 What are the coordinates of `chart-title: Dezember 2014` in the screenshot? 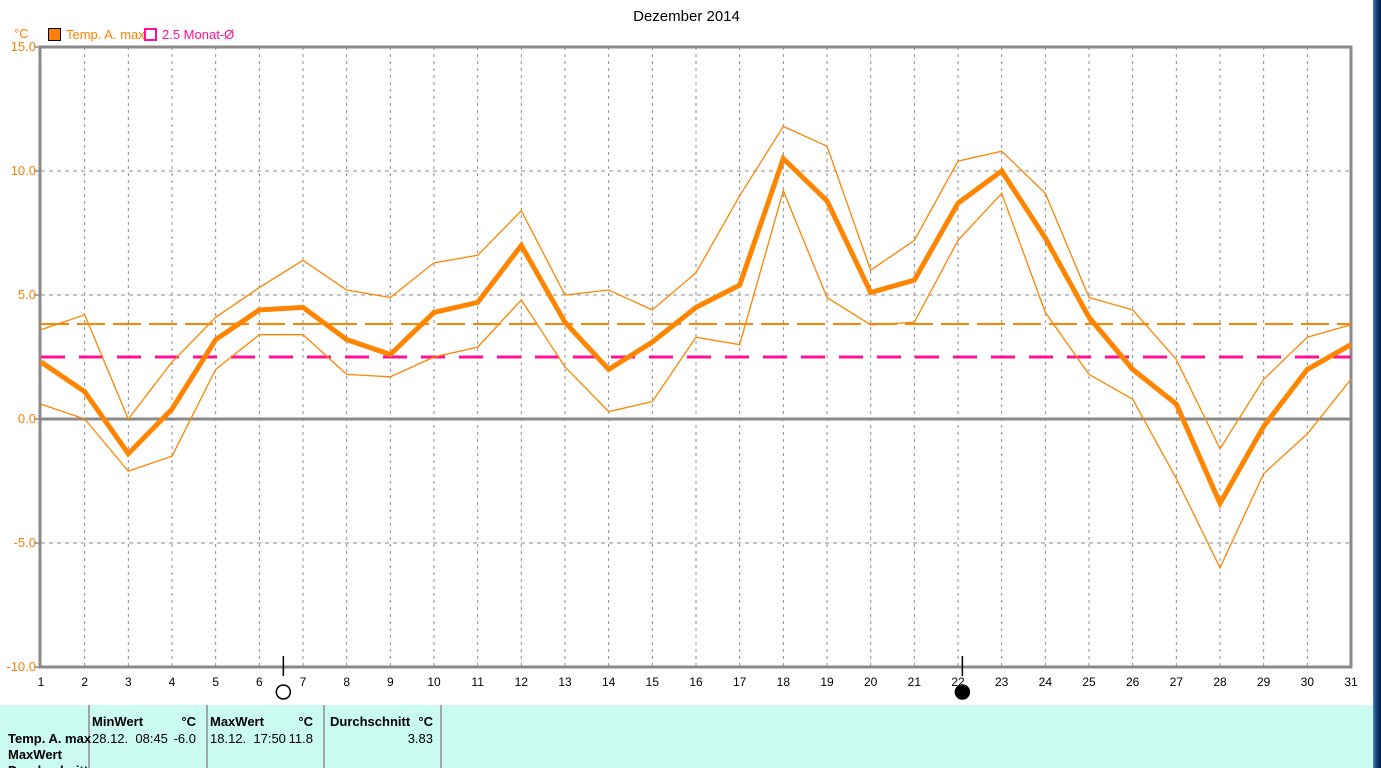 It's located at (686, 16).